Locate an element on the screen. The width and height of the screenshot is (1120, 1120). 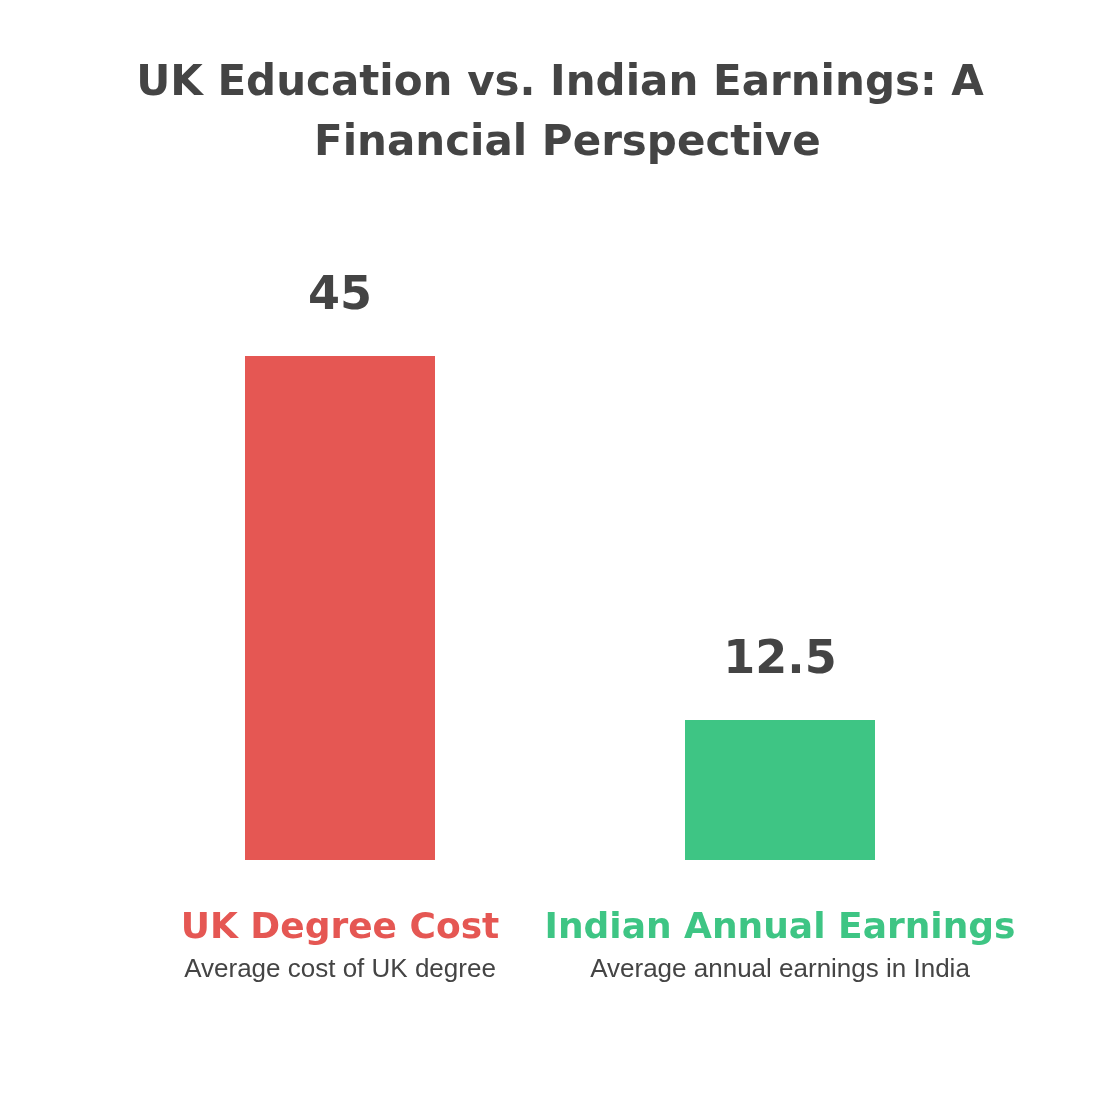
text: Average annual earnings in India is located at coordinates (780, 968).